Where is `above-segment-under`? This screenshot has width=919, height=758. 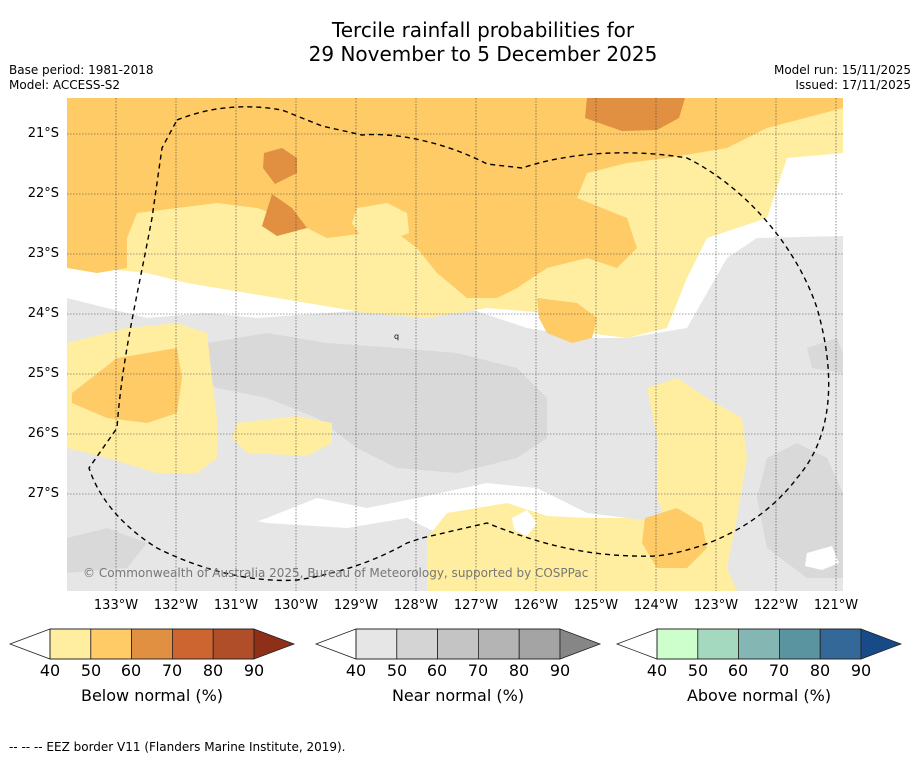 above-segment-under is located at coordinates (637, 644).